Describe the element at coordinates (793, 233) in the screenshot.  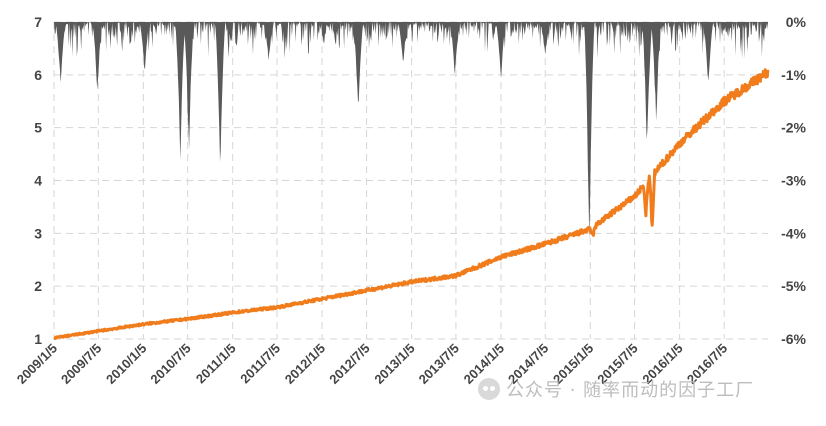
I see `y-right-tick-label: -4%` at that location.